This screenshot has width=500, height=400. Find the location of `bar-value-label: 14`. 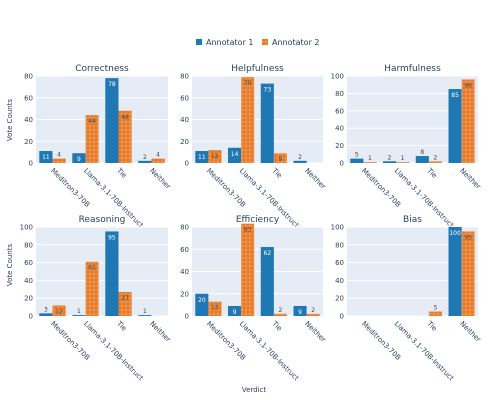

bar-value-label: 14 is located at coordinates (235, 154).